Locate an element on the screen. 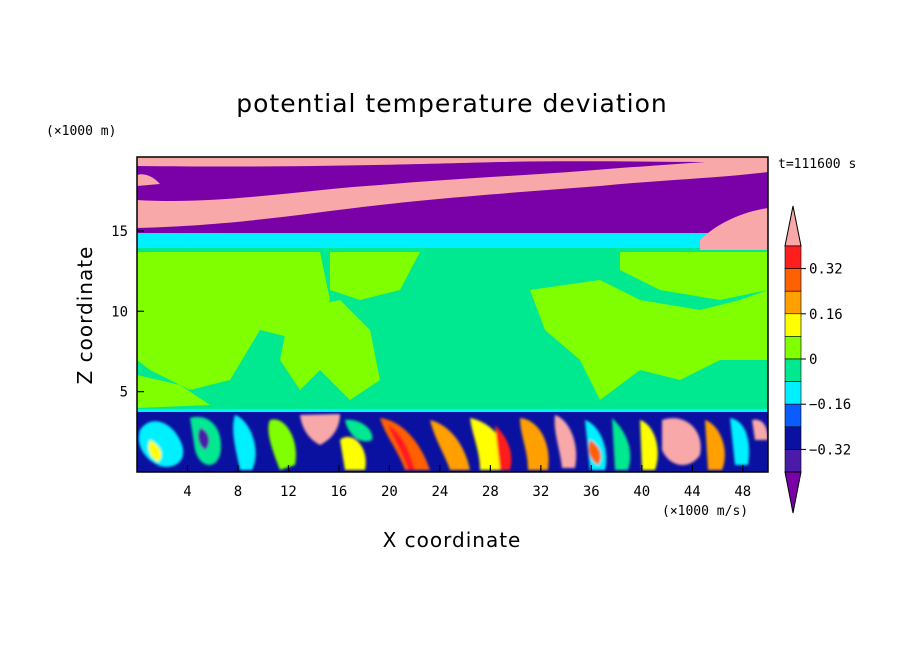 This screenshot has height=654, width=904. y-tick-label: 10 is located at coordinates (119, 312).